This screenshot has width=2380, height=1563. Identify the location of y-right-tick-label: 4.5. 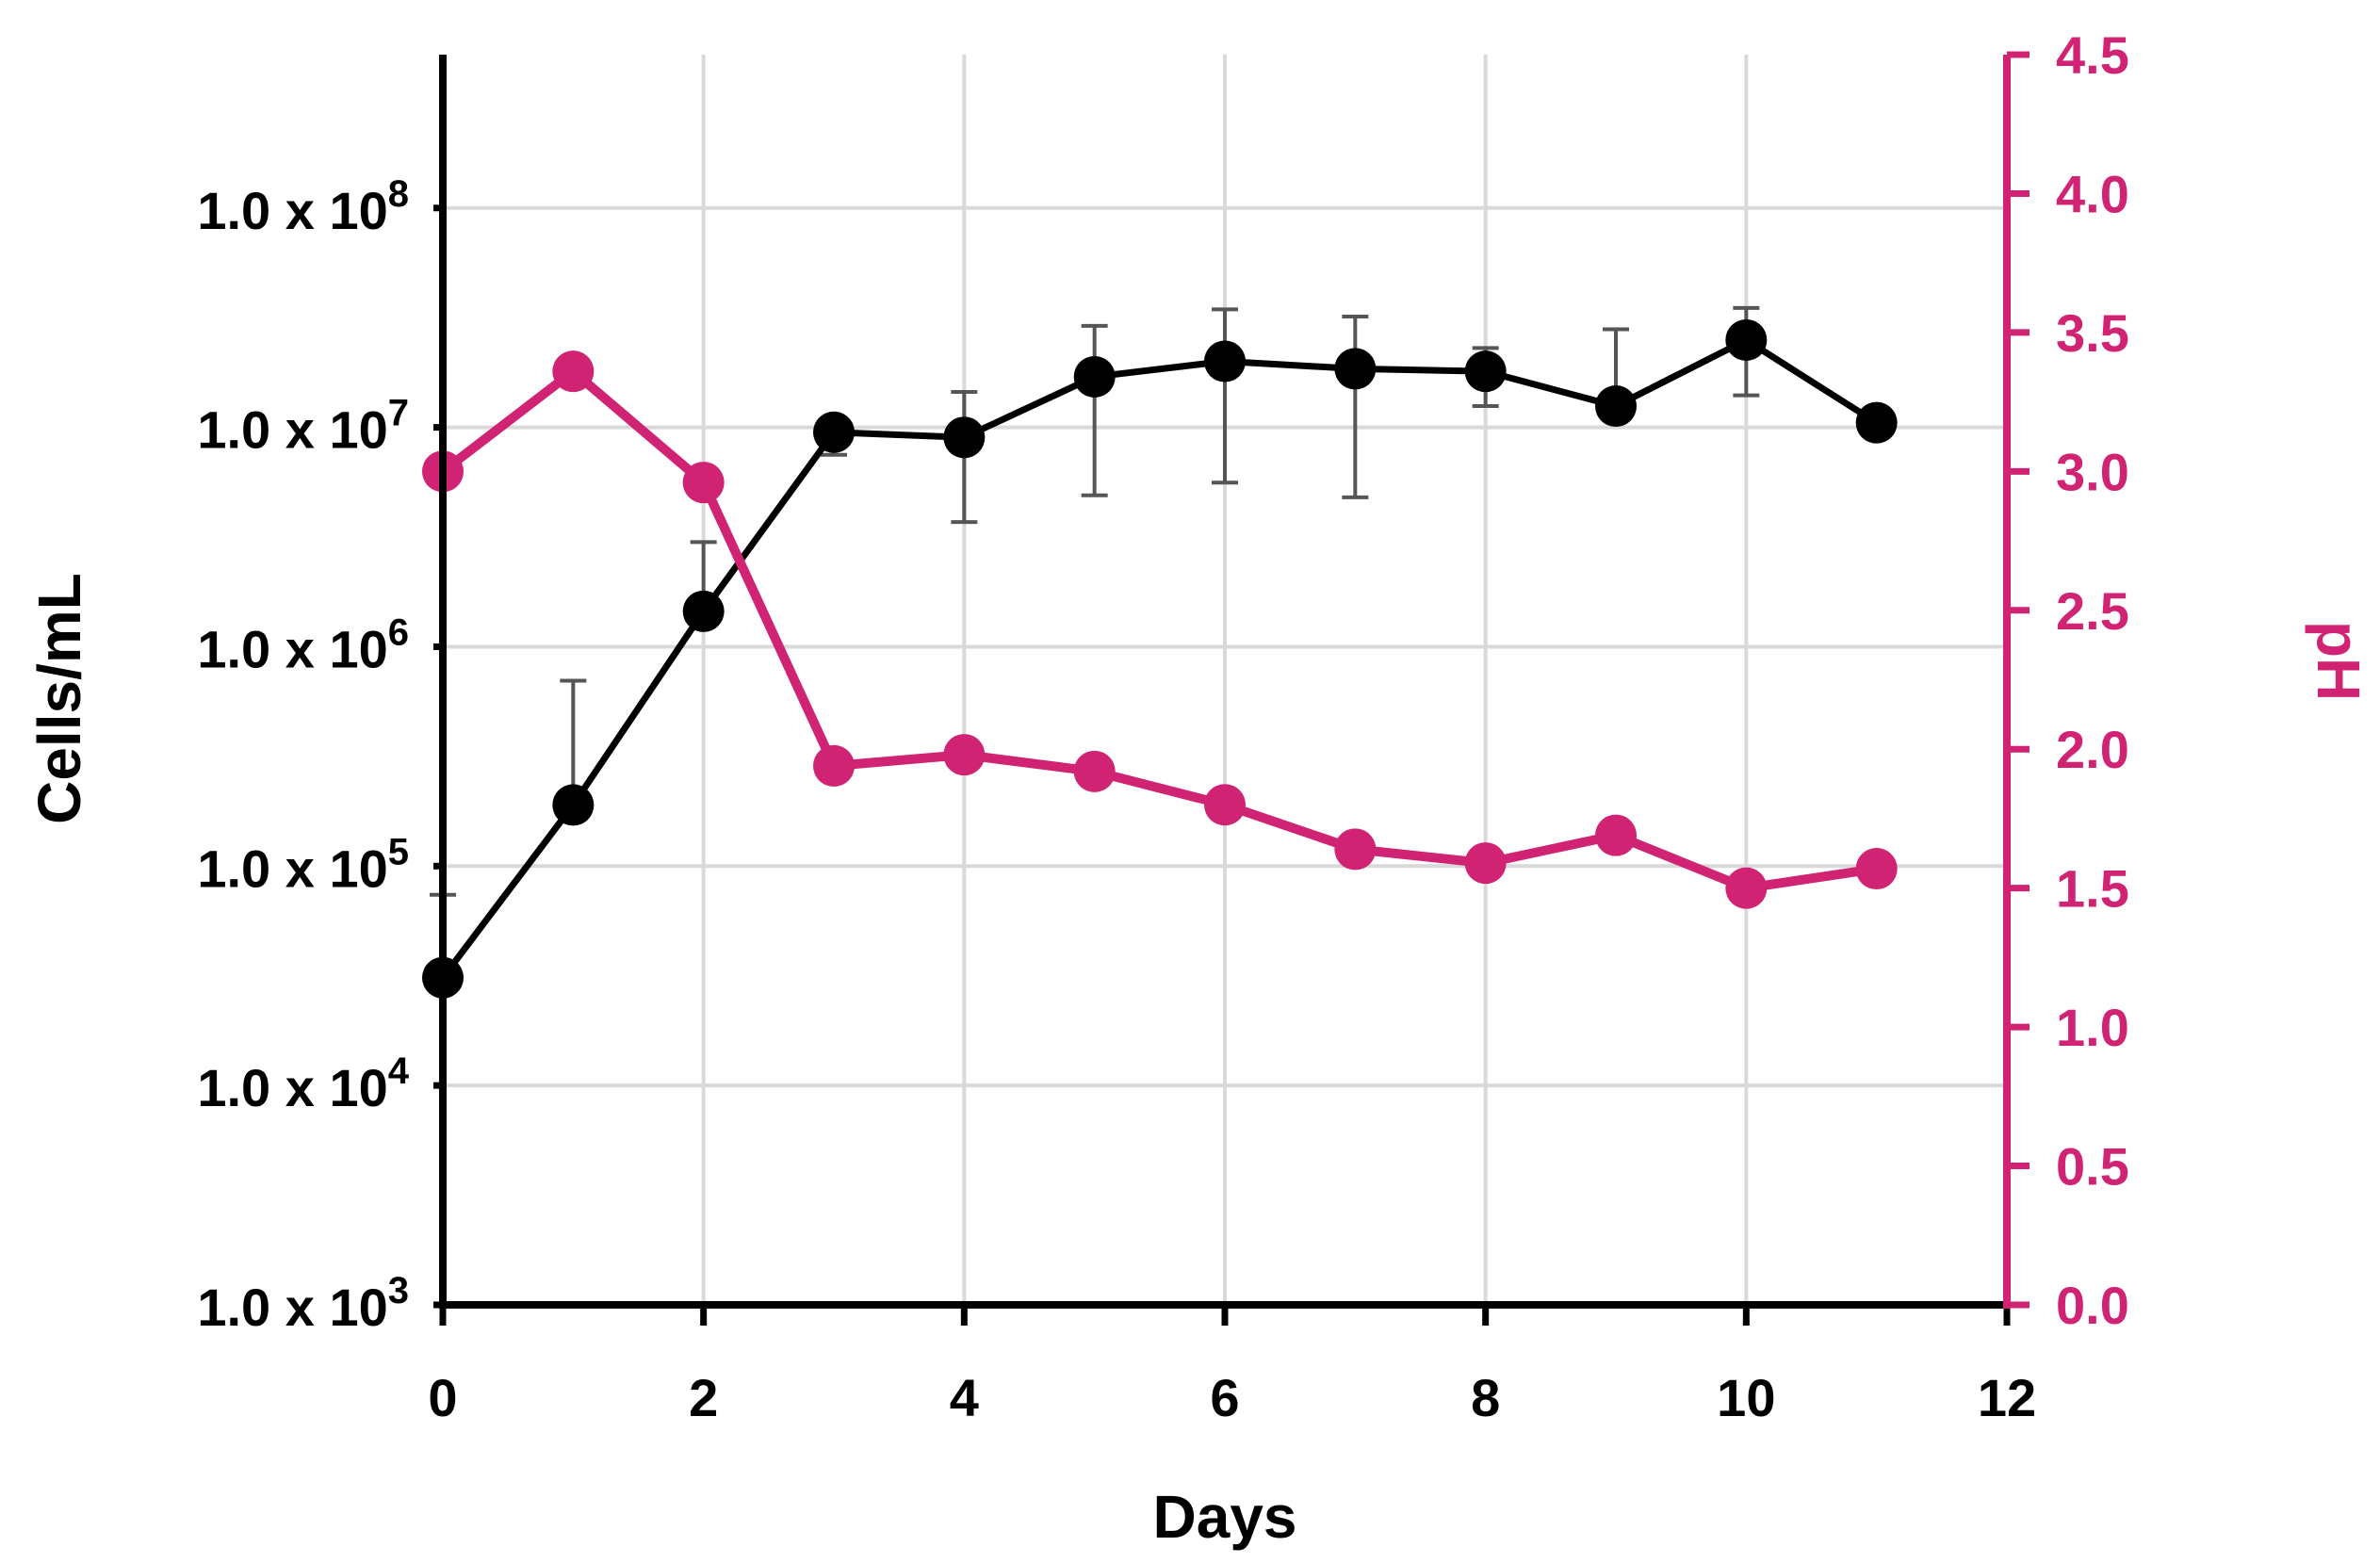
(2092, 55).